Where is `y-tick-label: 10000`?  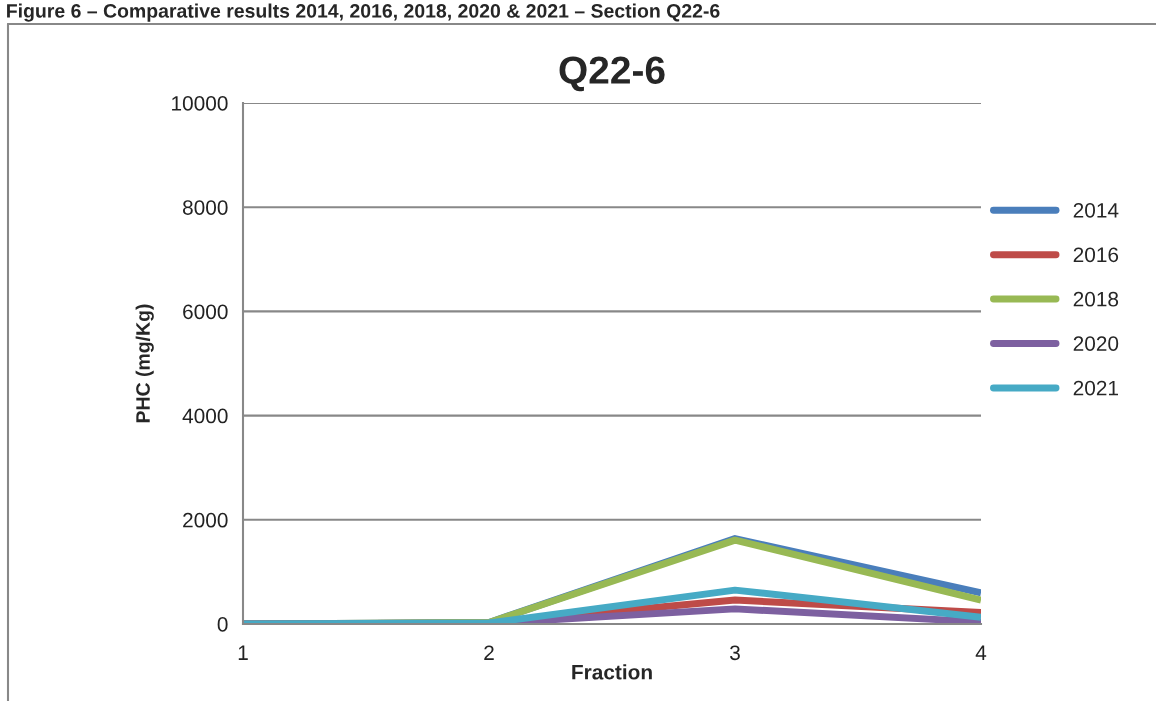
y-tick-label: 10000 is located at coordinates (200, 103).